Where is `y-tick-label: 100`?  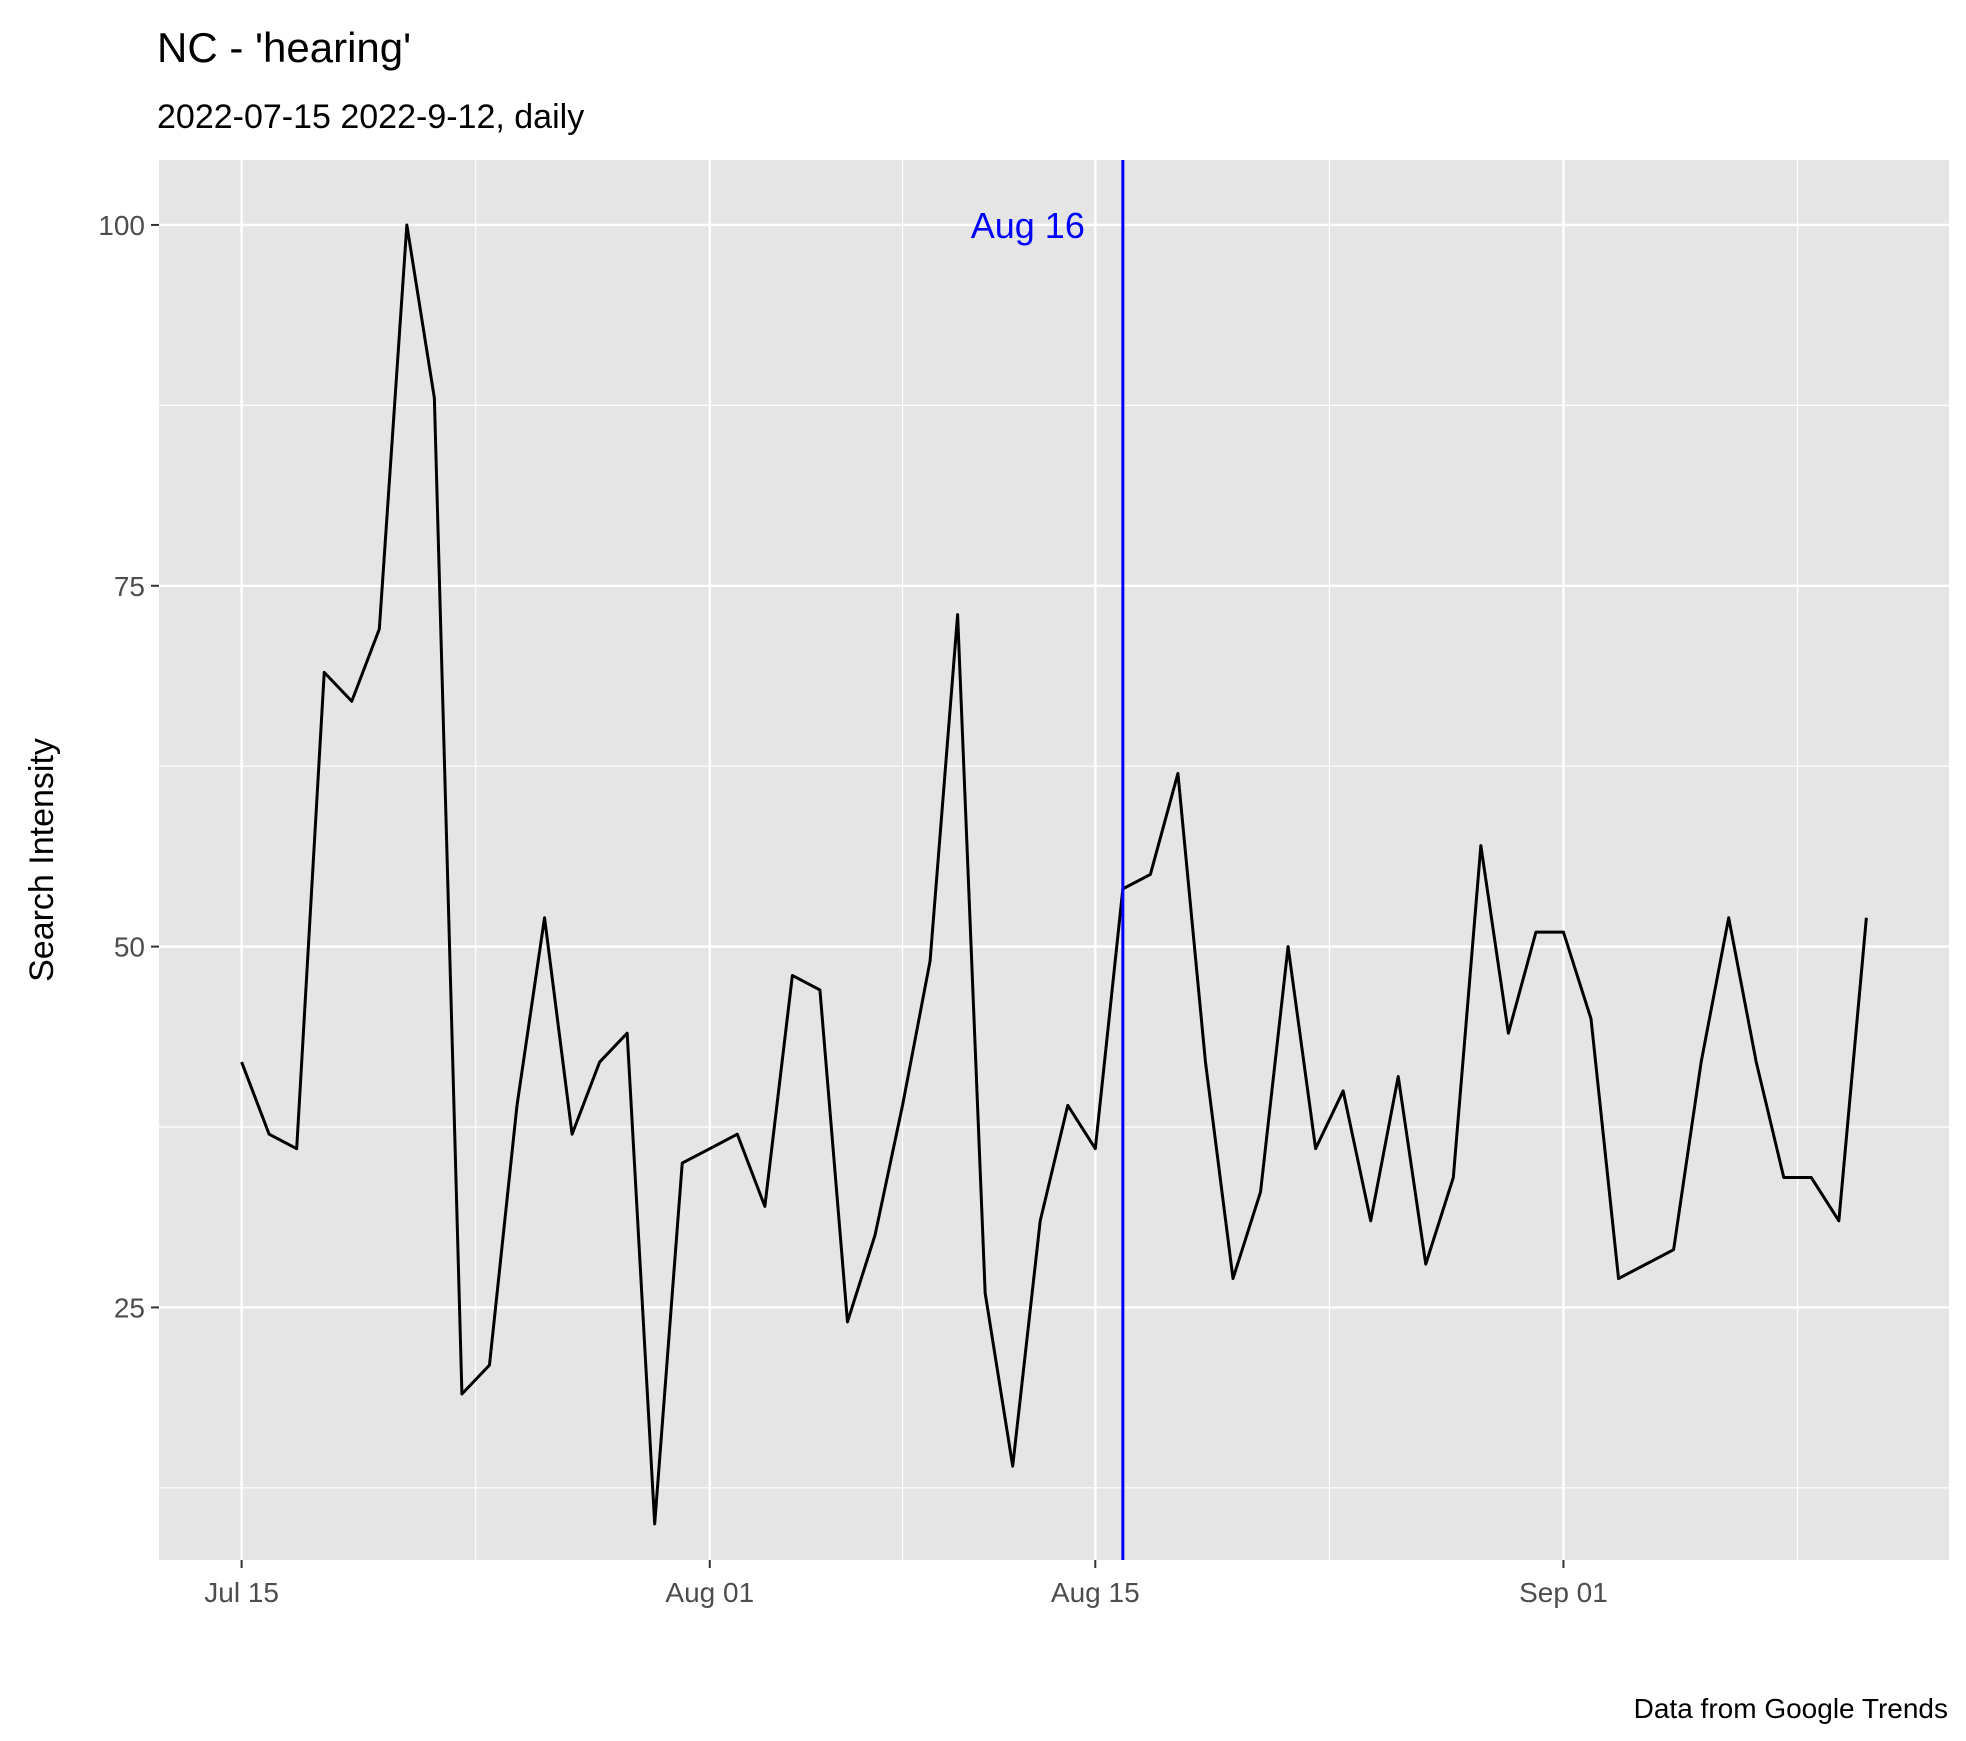
y-tick-label: 100 is located at coordinates (121, 225).